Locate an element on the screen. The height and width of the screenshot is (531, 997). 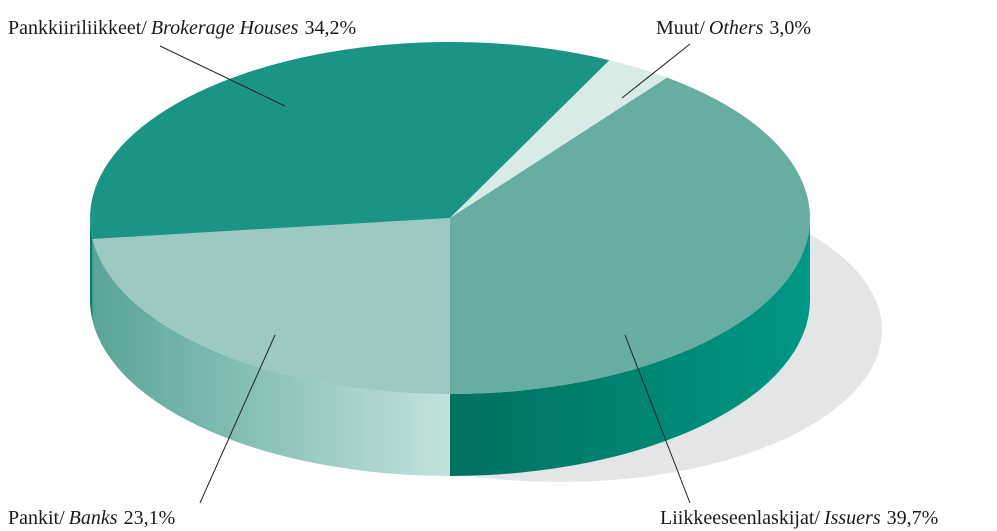
value-label: 3,0% is located at coordinates (790, 28).